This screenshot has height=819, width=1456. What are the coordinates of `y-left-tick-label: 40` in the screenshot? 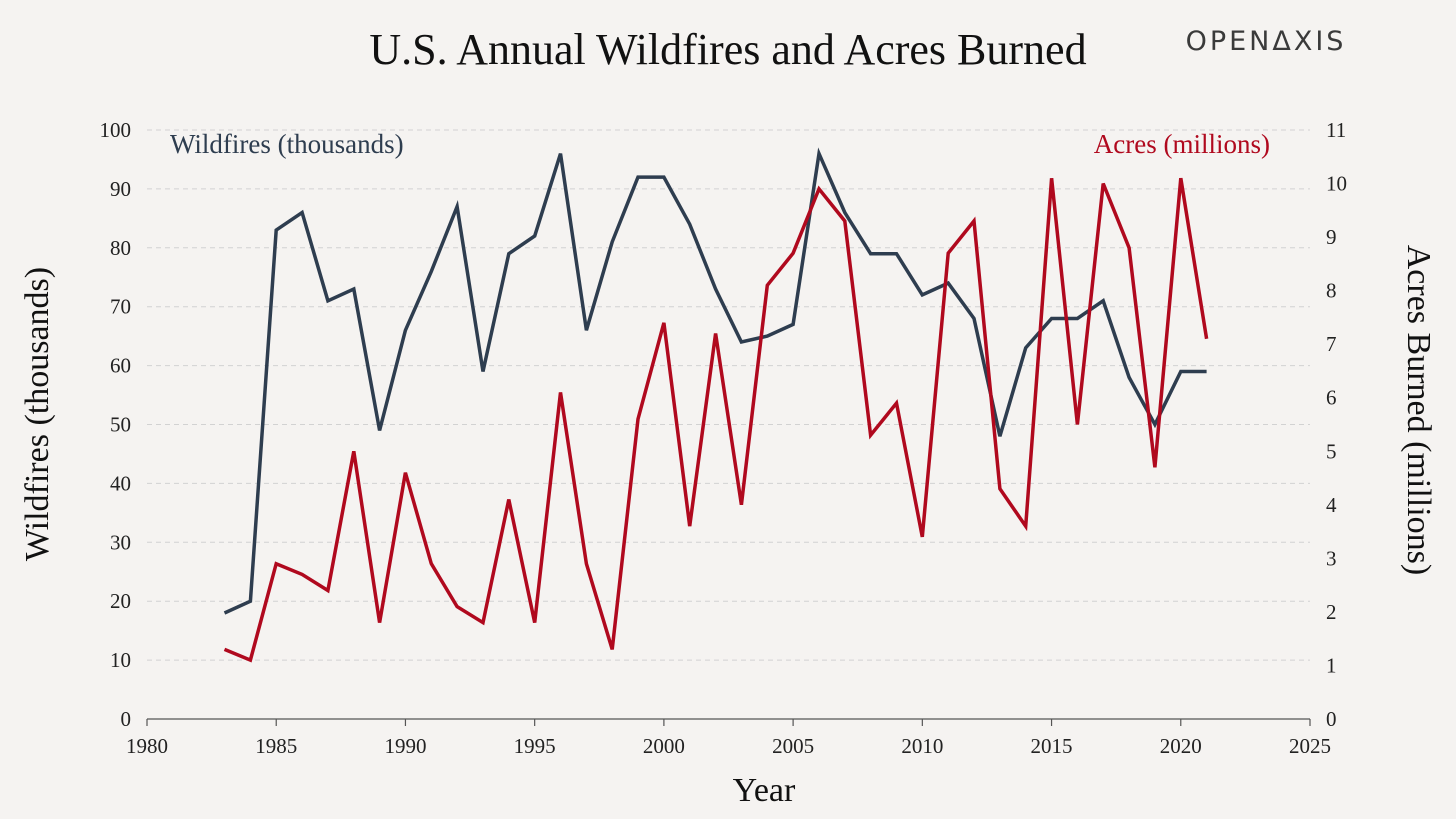 It's located at (120, 483).